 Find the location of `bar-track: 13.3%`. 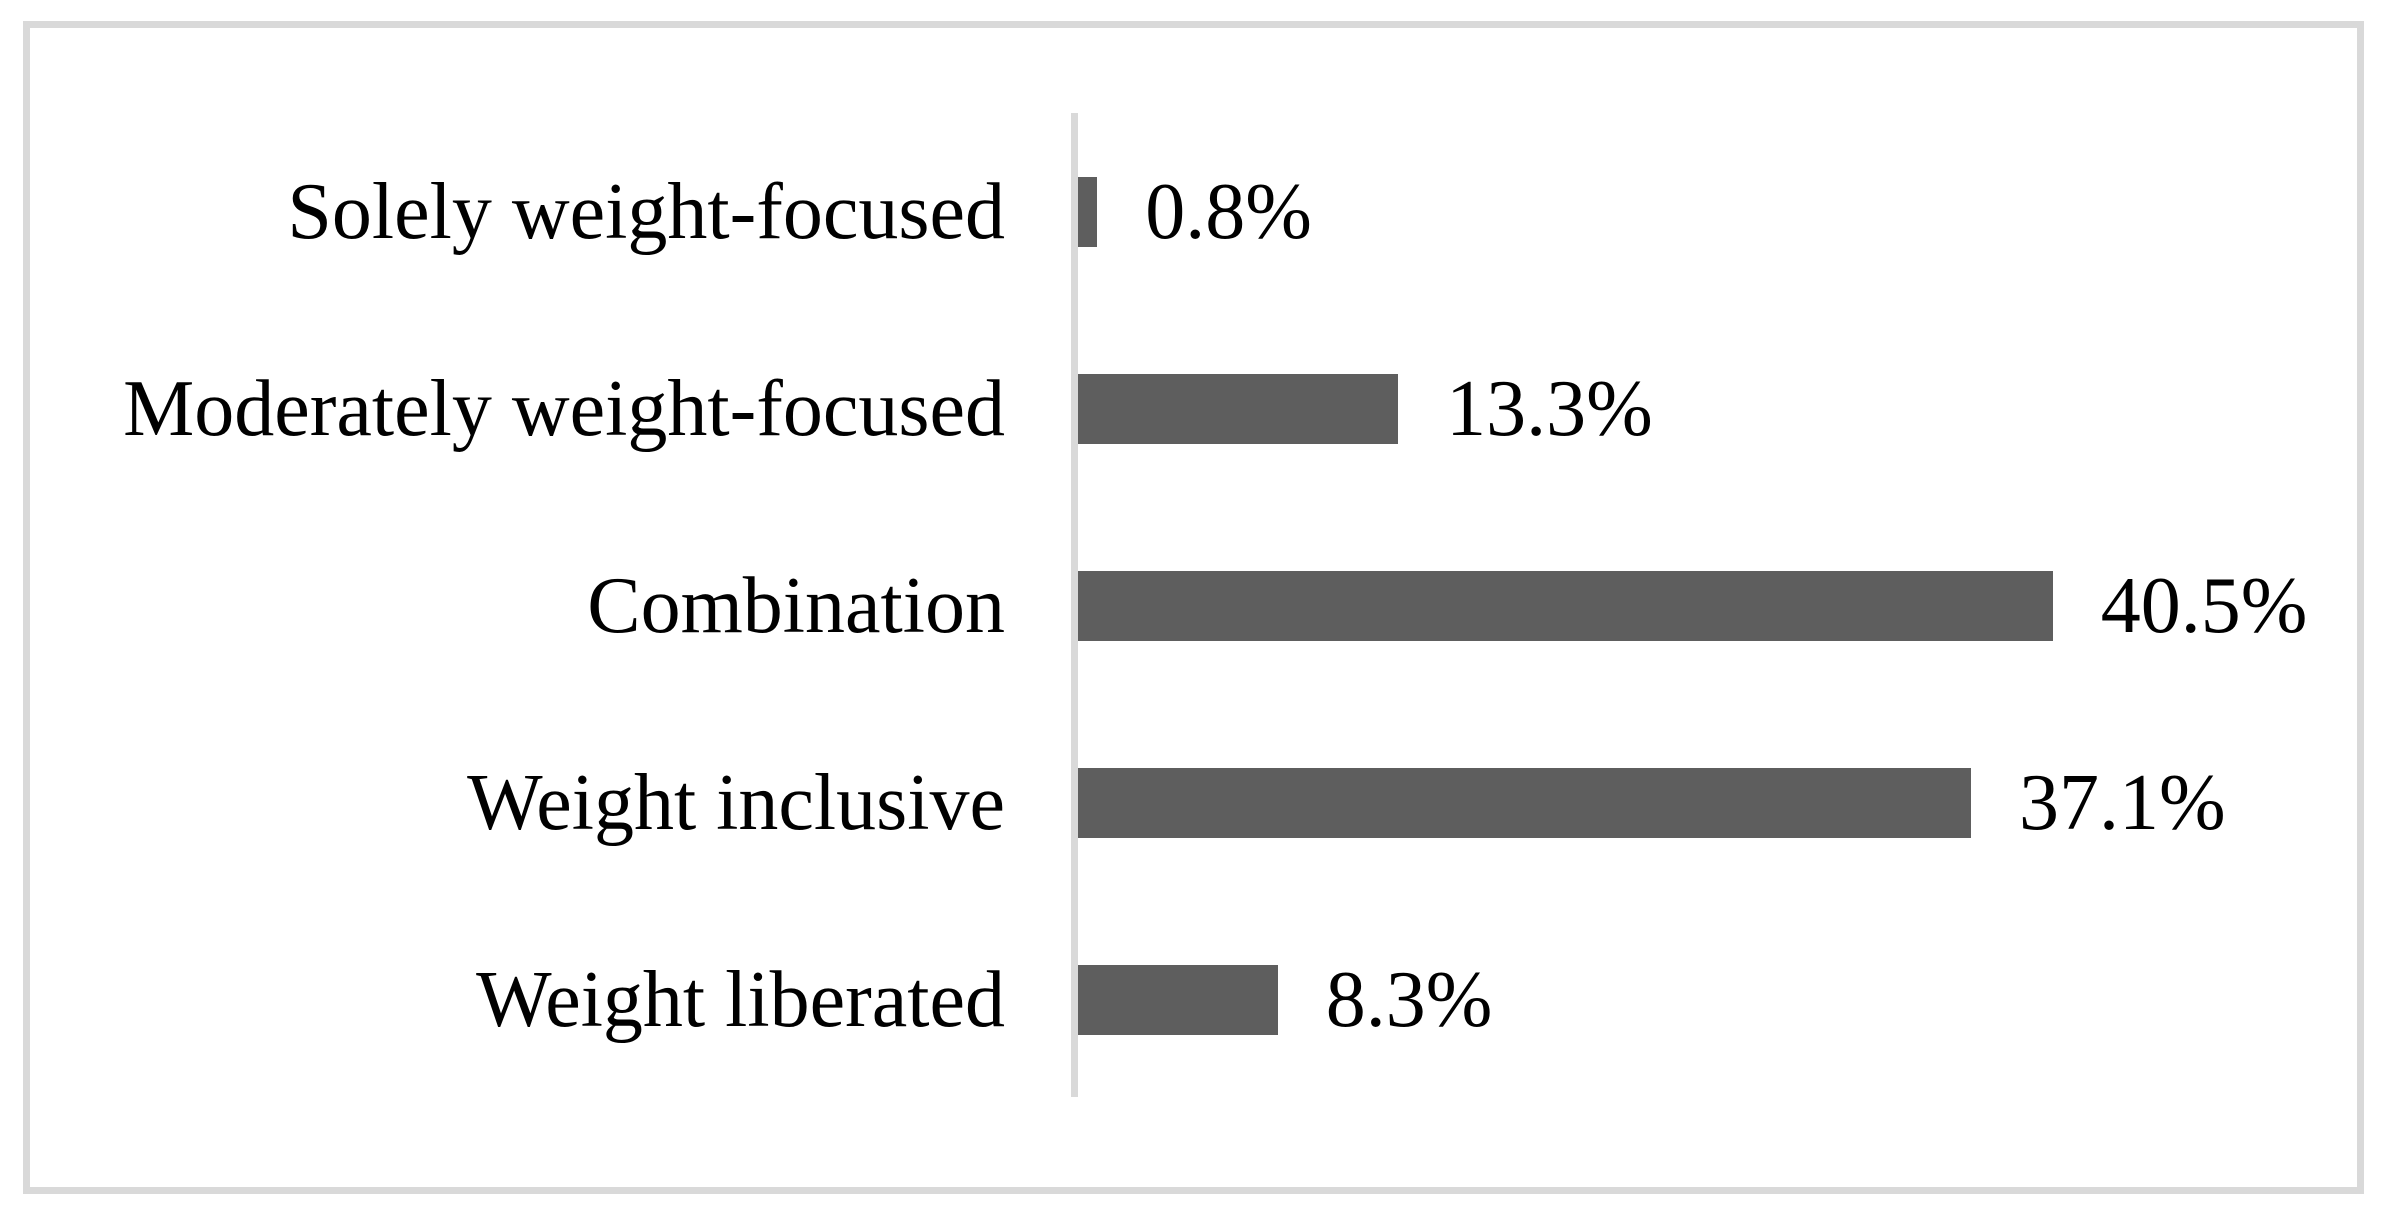

bar-track: 13.3% is located at coordinates (1365, 409).